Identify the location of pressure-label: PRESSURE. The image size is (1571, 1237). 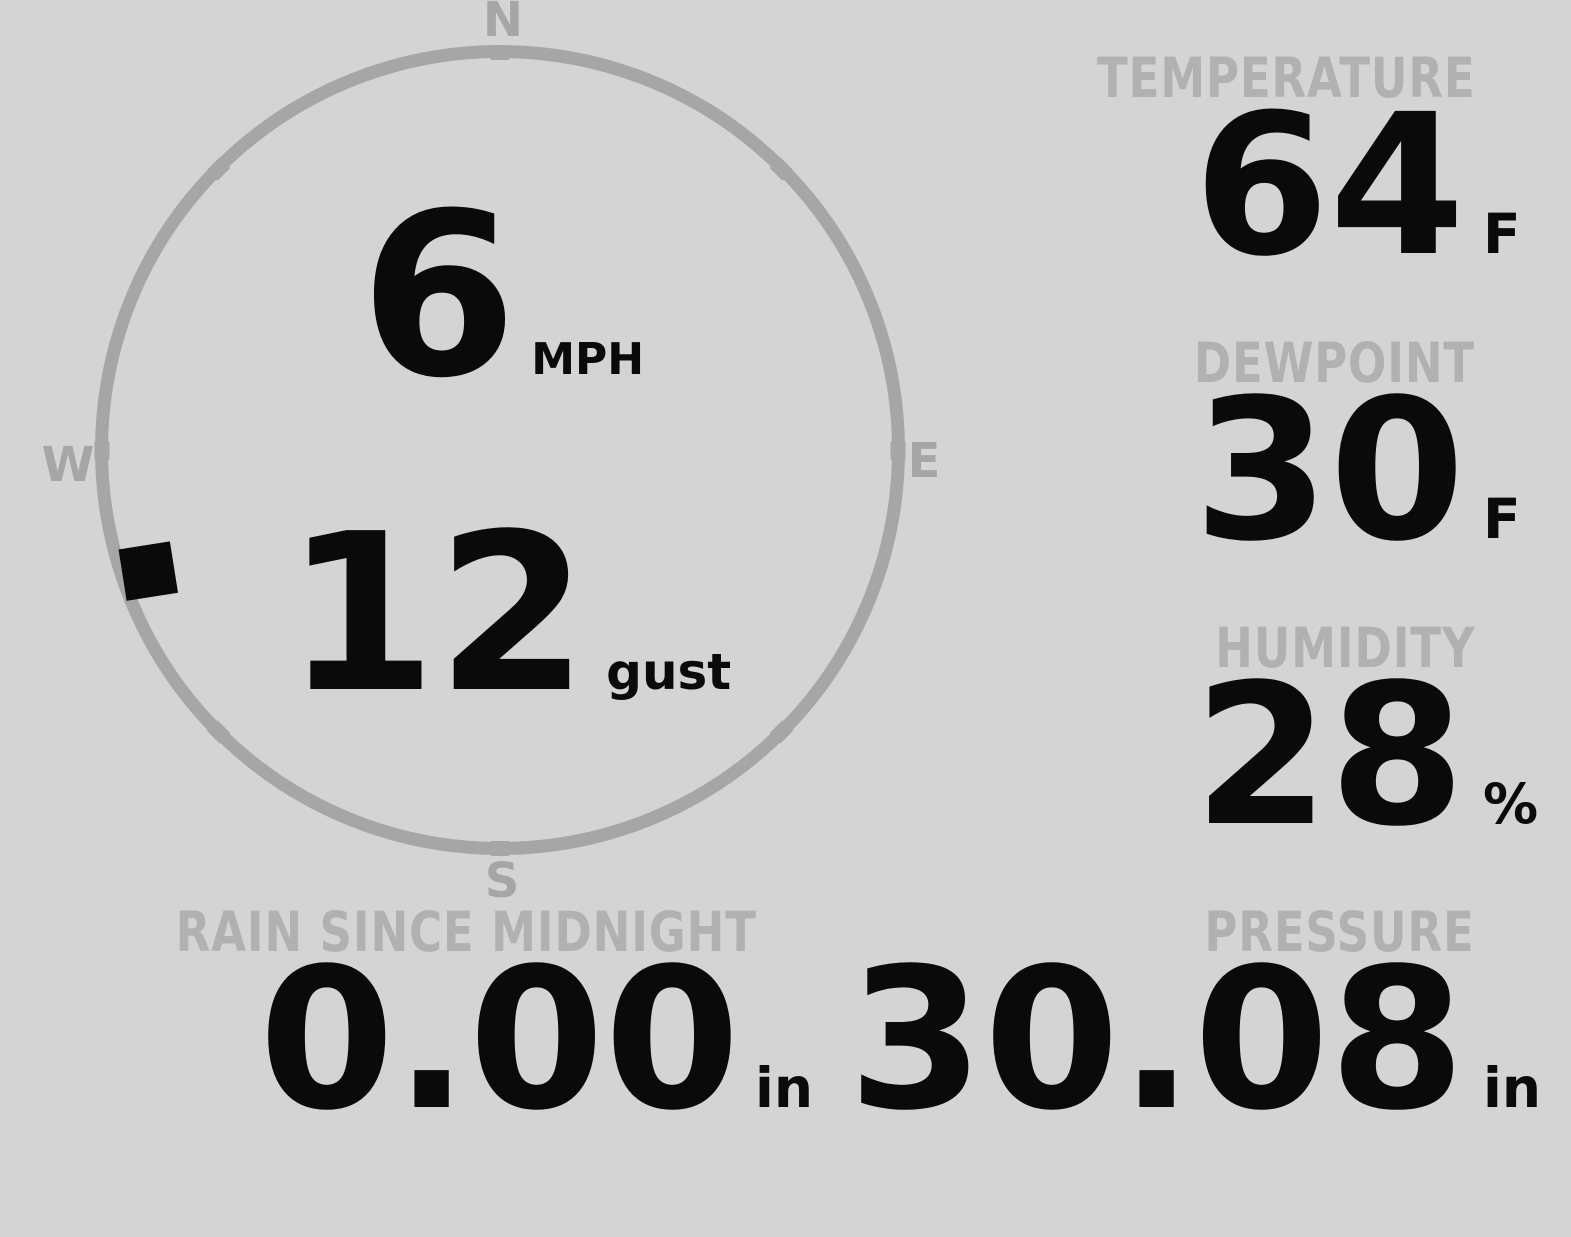
(1310, 932).